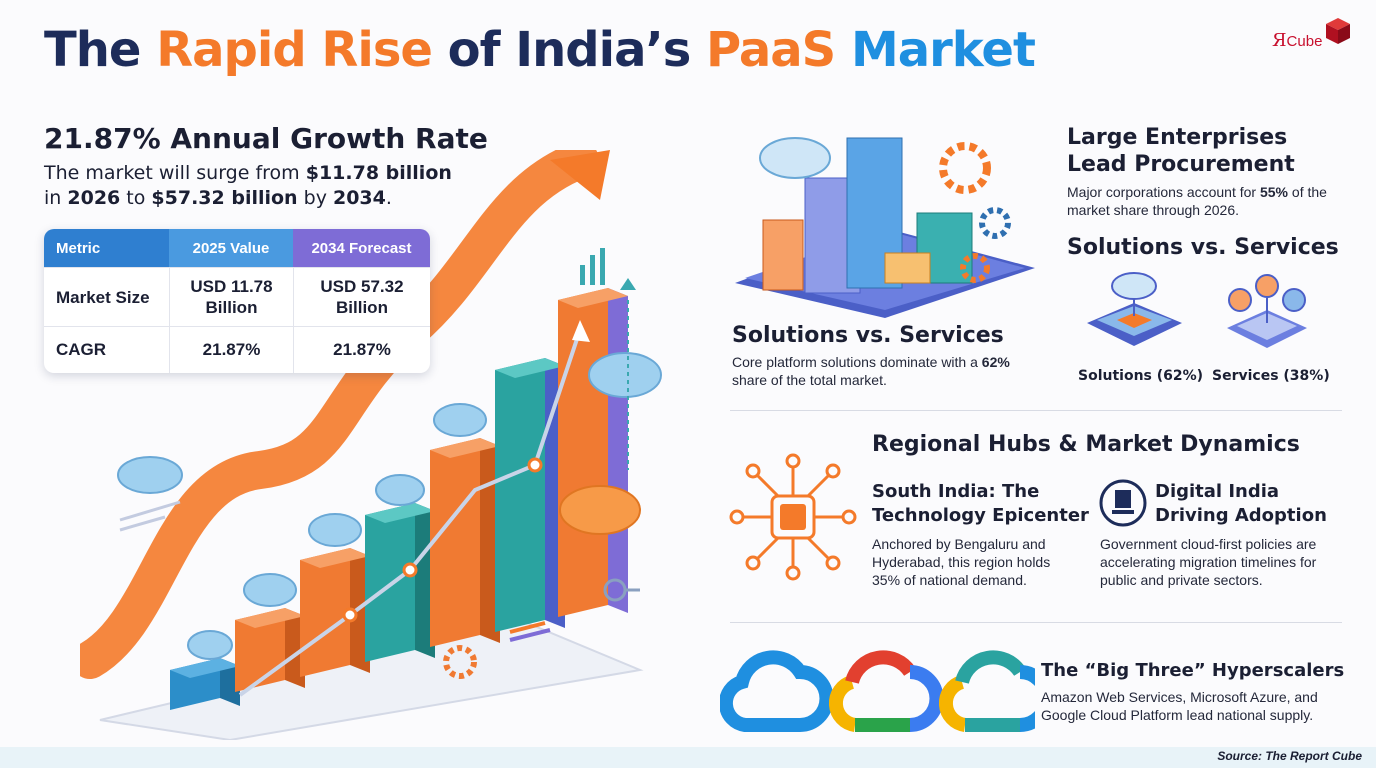 This screenshot has width=1376, height=768. What do you see at coordinates (1193, 670) in the screenshot?
I see `hyperscalers-heading: The “Big Three” Hyperscalers` at bounding box center [1193, 670].